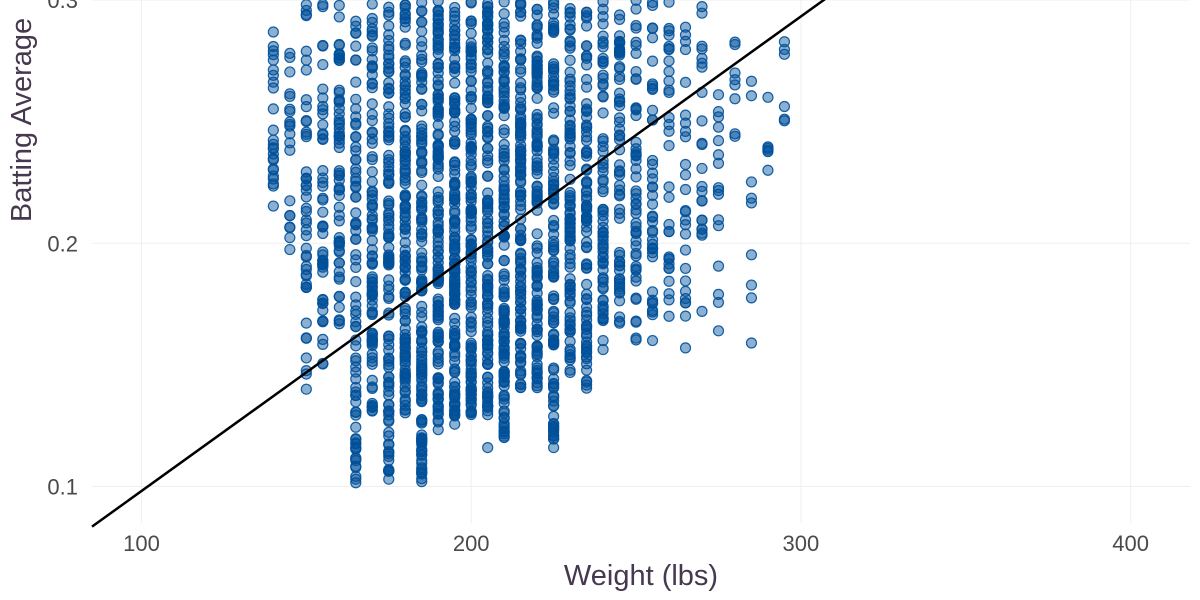 This screenshot has width=1200, height=600. I want to click on data-point-1991, so click(603, 236).